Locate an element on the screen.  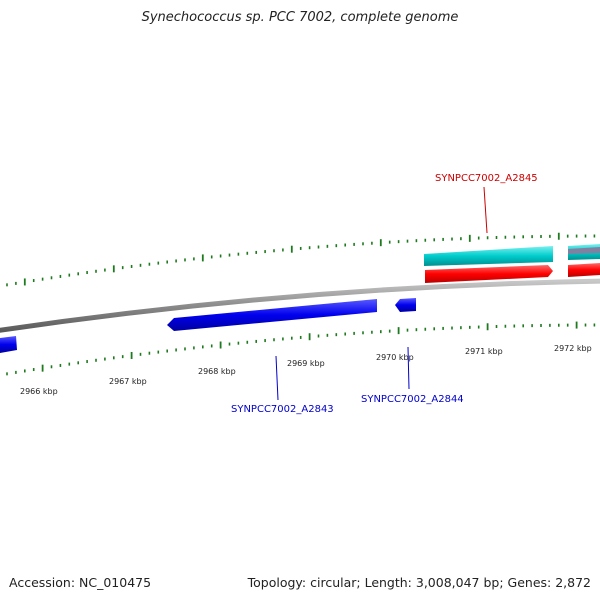
reverse-strand-features is located at coordinates (208, 325).